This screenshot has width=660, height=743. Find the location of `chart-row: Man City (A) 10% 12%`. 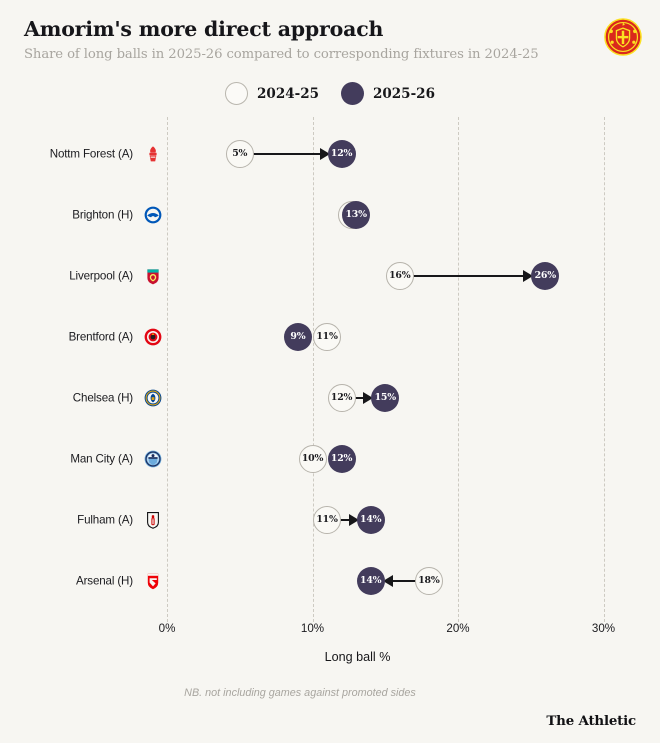

chart-row: Man City (A) 10% 12% is located at coordinates (330, 458).